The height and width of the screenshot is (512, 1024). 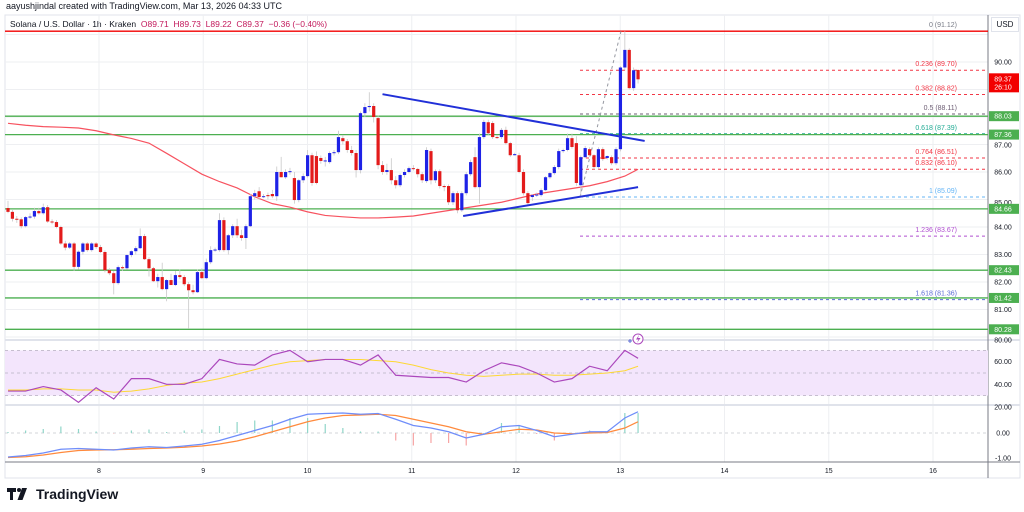 What do you see at coordinates (1003, 227) in the screenshot?
I see `price-tick-label: 84.00` at bounding box center [1003, 227].